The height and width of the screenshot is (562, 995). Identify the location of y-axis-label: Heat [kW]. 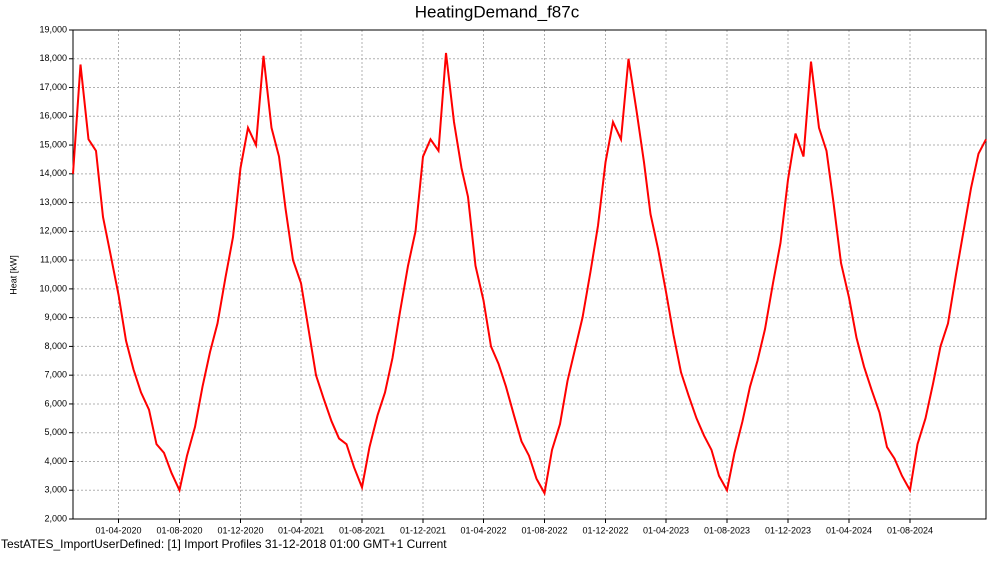
(13, 275).